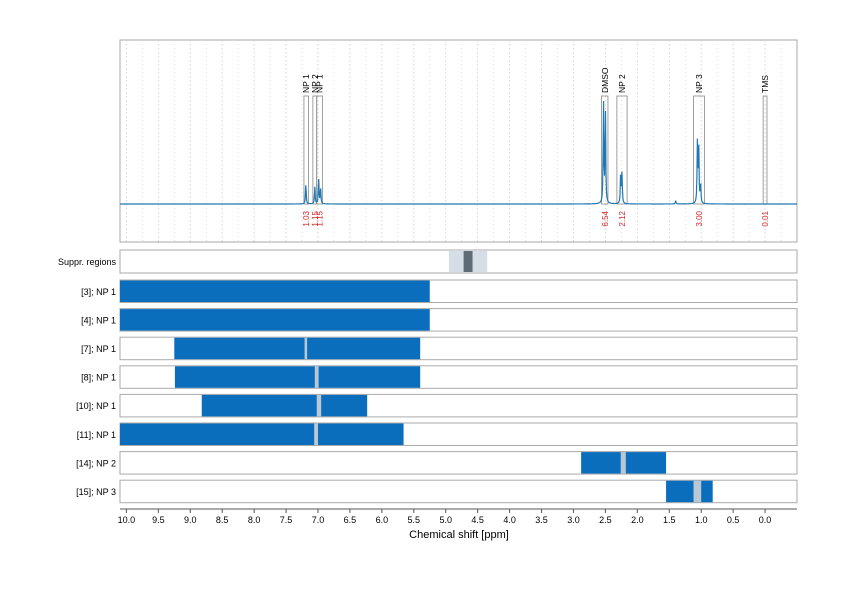 The height and width of the screenshot is (595, 842). Describe the element at coordinates (541, 520) in the screenshot. I see `x-tick-label: 3.5` at that location.